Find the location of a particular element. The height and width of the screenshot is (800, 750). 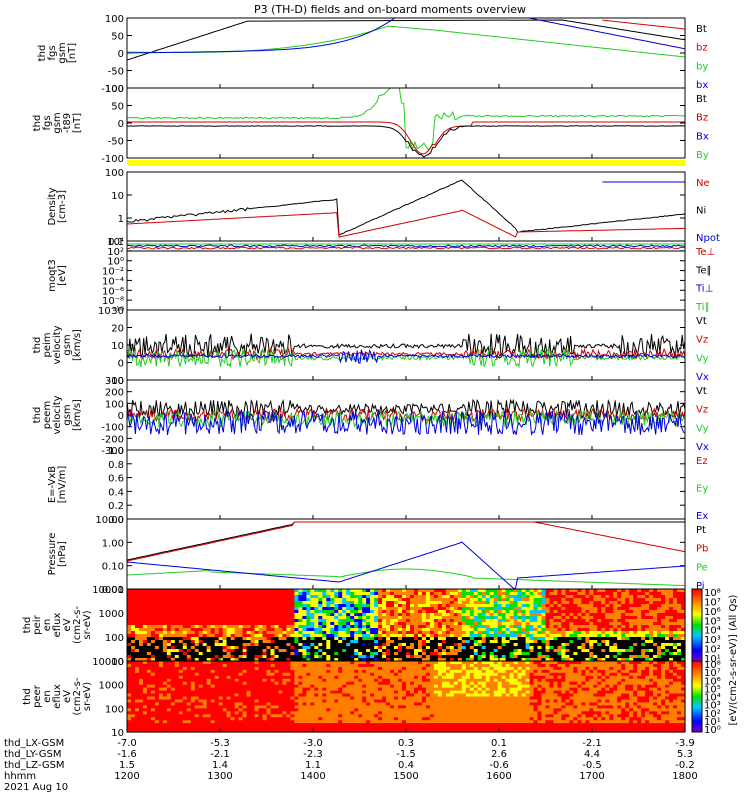

y-axis-label: peir is located at coordinates (37, 624).